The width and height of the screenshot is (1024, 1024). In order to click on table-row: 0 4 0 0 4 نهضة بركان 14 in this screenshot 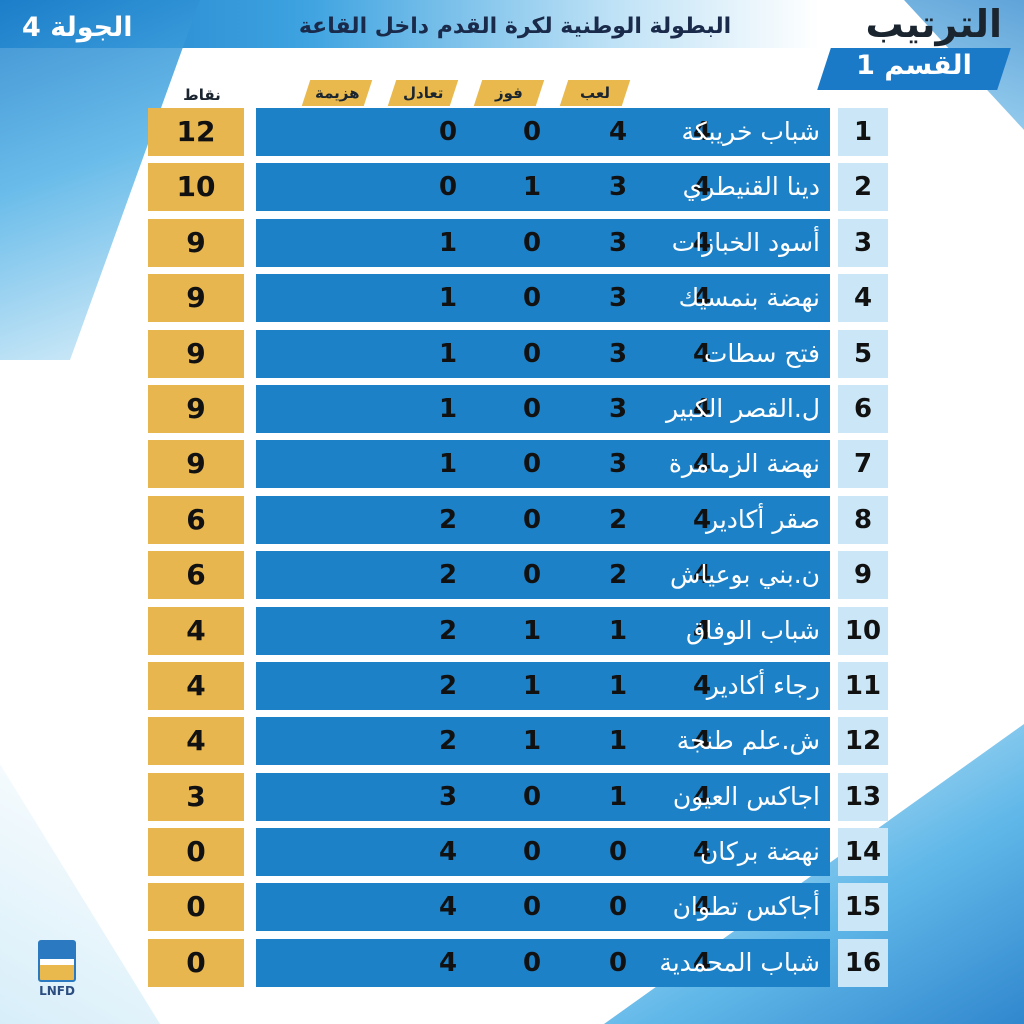, I will do `click(518, 852)`.